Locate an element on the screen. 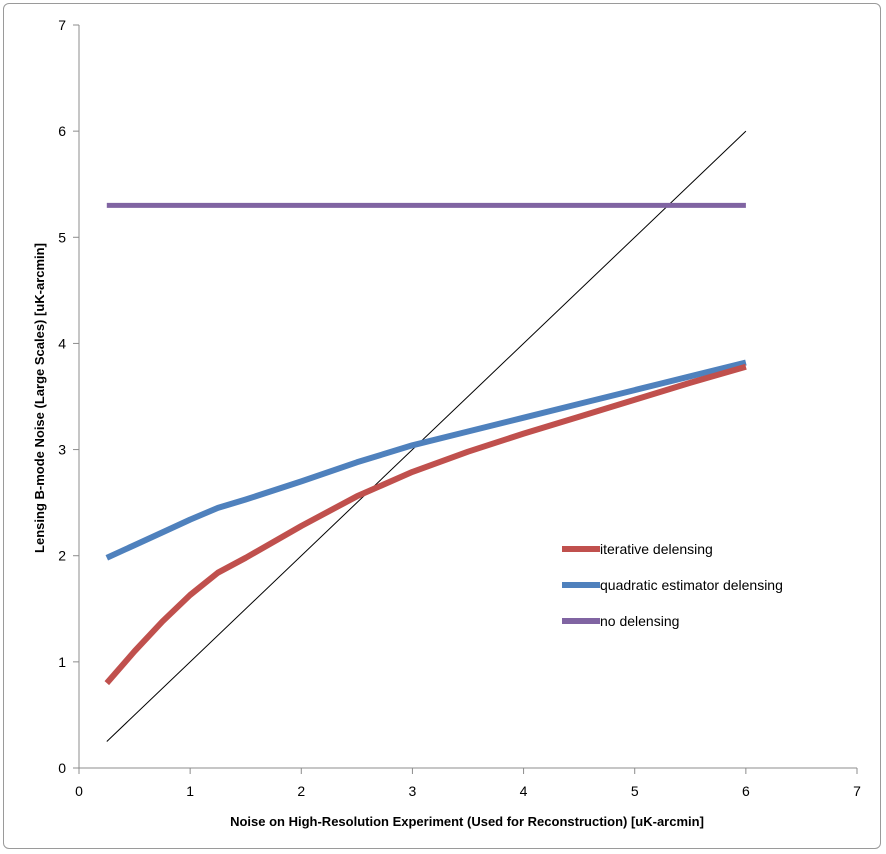 Image resolution: width=886 pixels, height=854 pixels. x-tick-label: 3 is located at coordinates (413, 791).